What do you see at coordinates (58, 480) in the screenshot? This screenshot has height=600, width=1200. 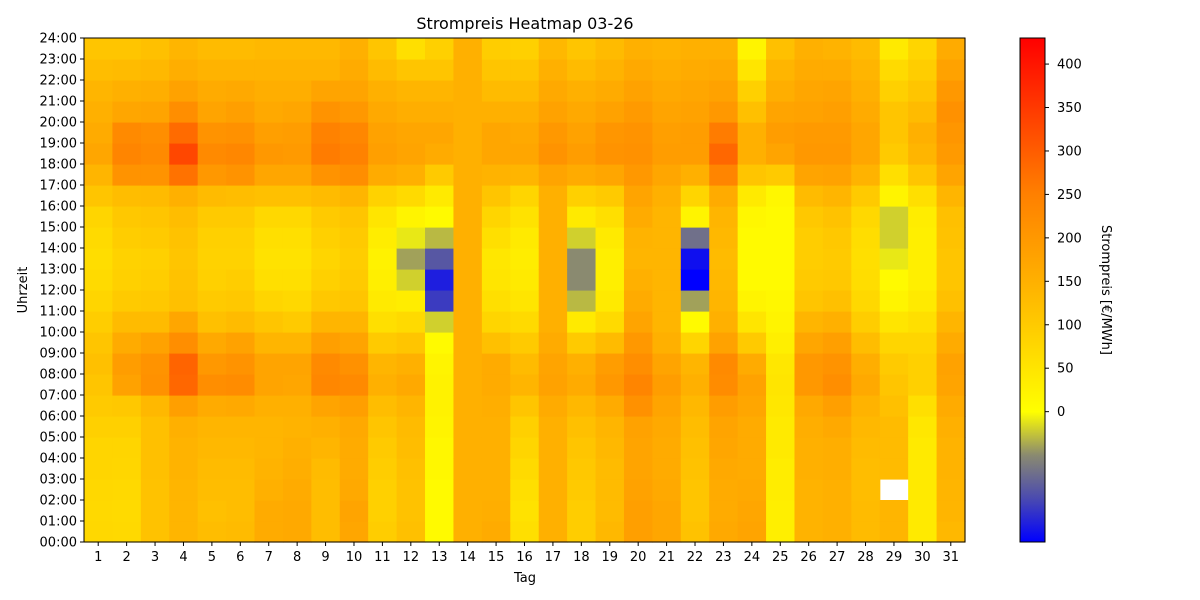 I see `y-tick-label: 03:00` at bounding box center [58, 480].